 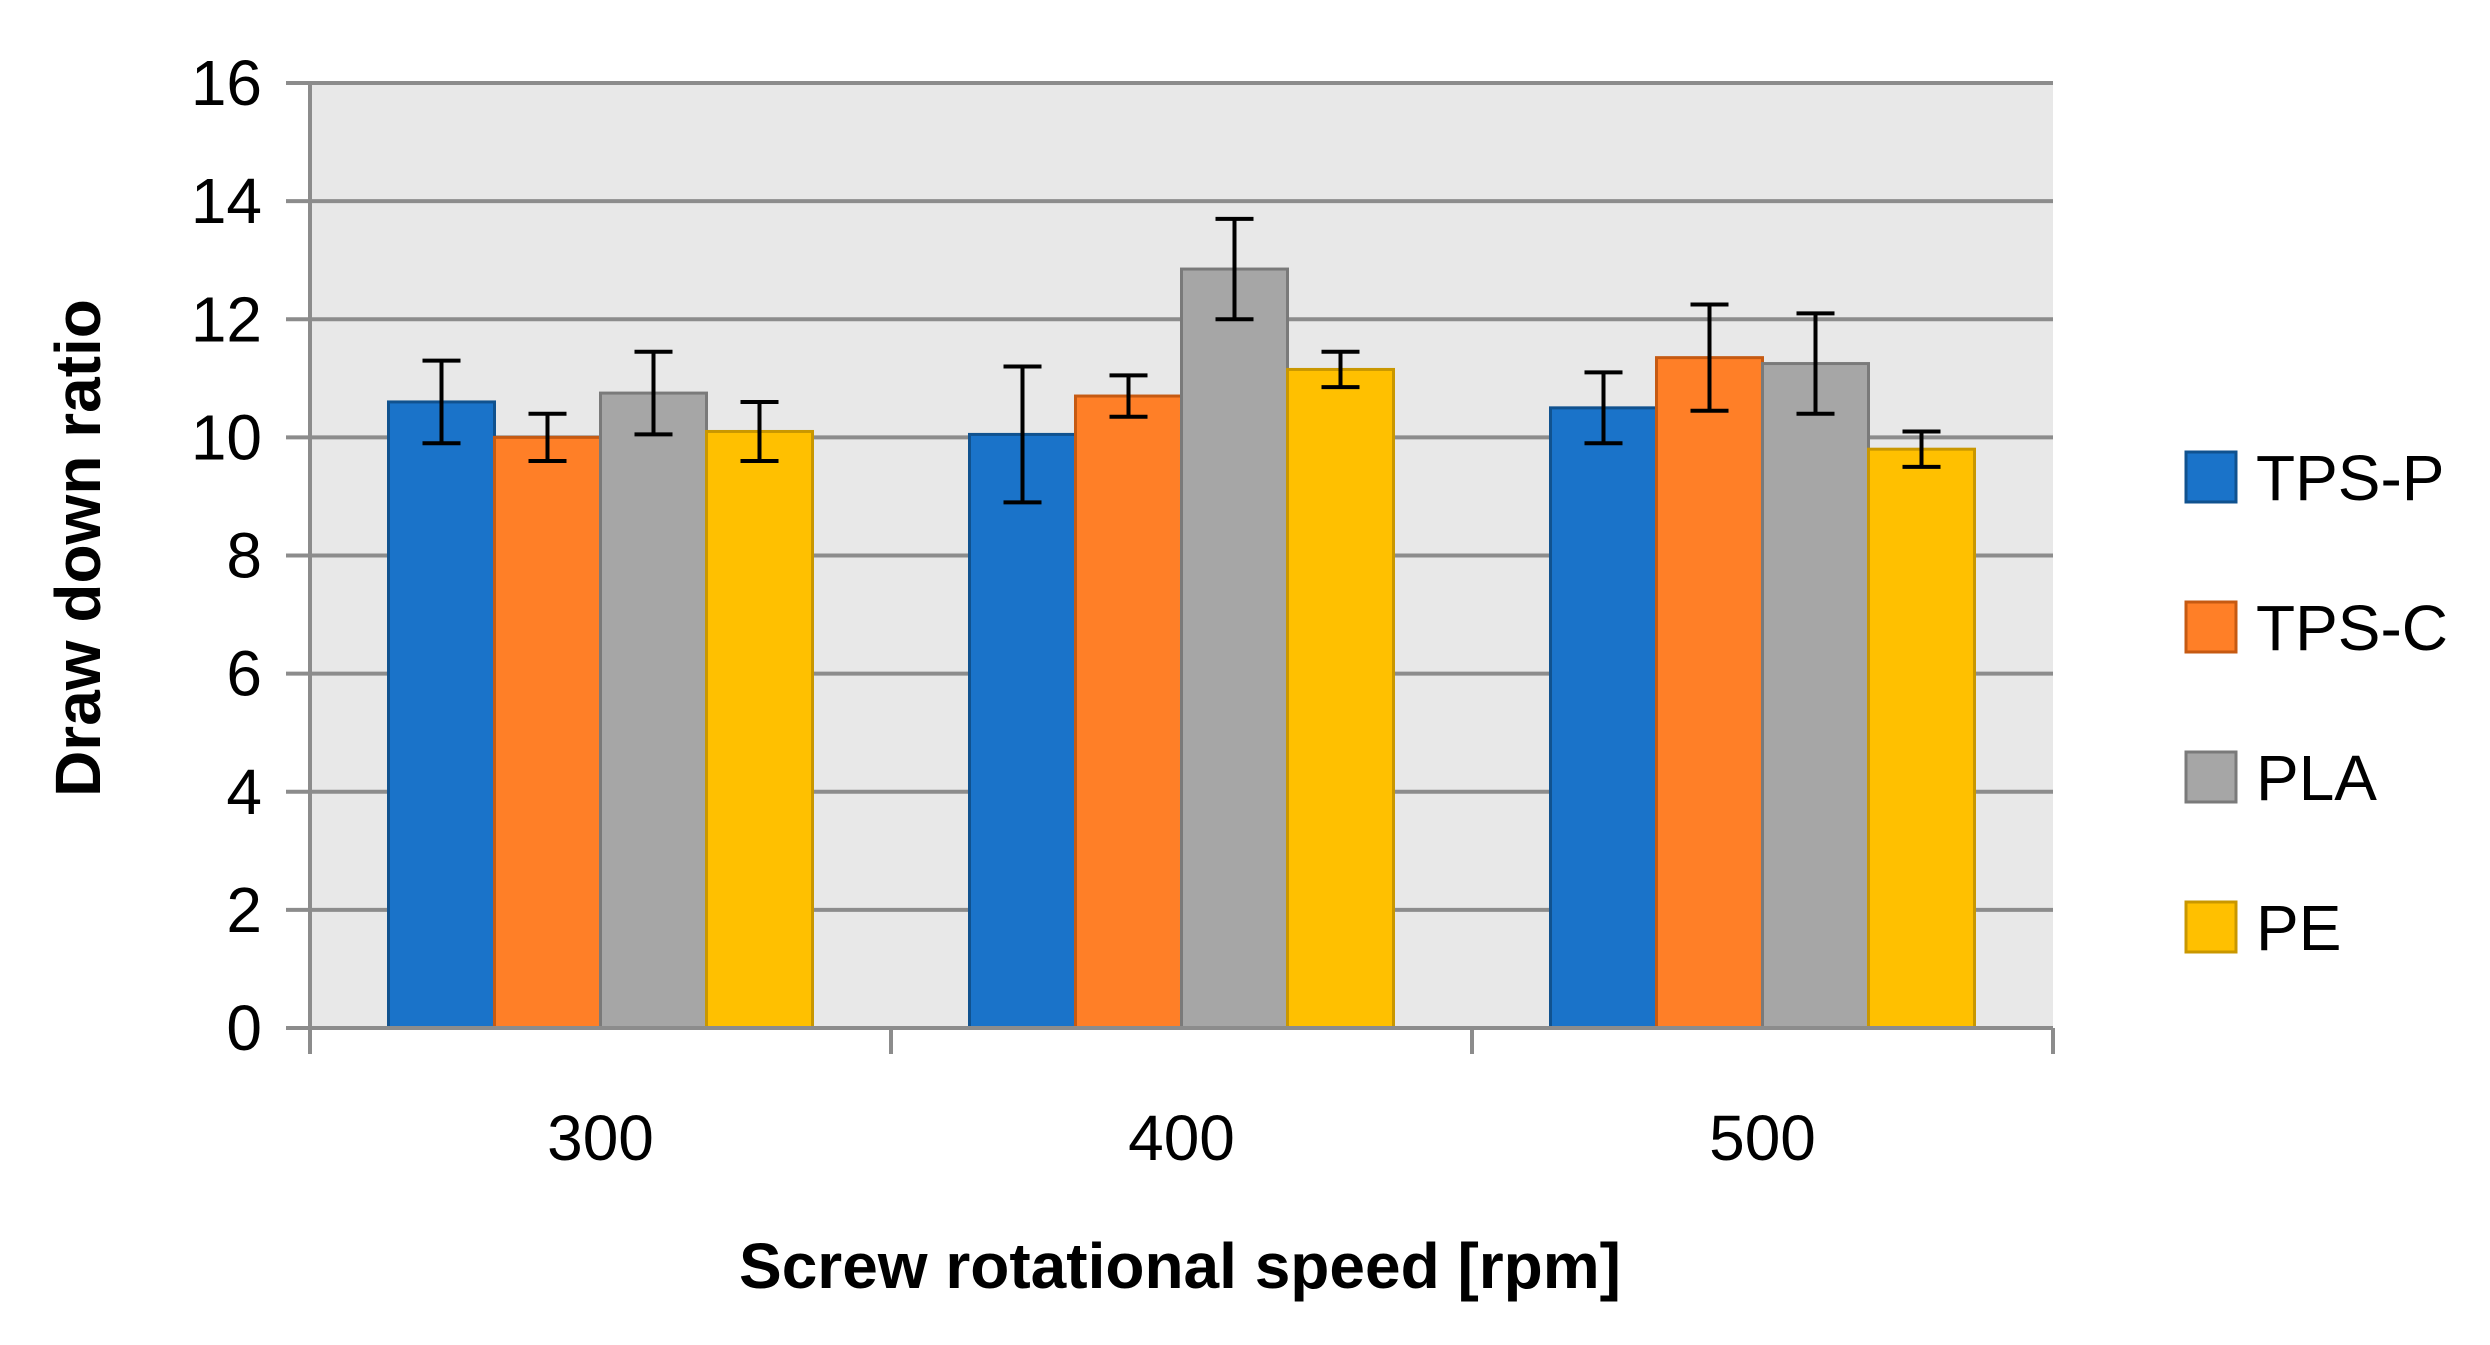 I want to click on x-axis-title: Screw rotational speed [rpm], so click(x=1180, y=1266).